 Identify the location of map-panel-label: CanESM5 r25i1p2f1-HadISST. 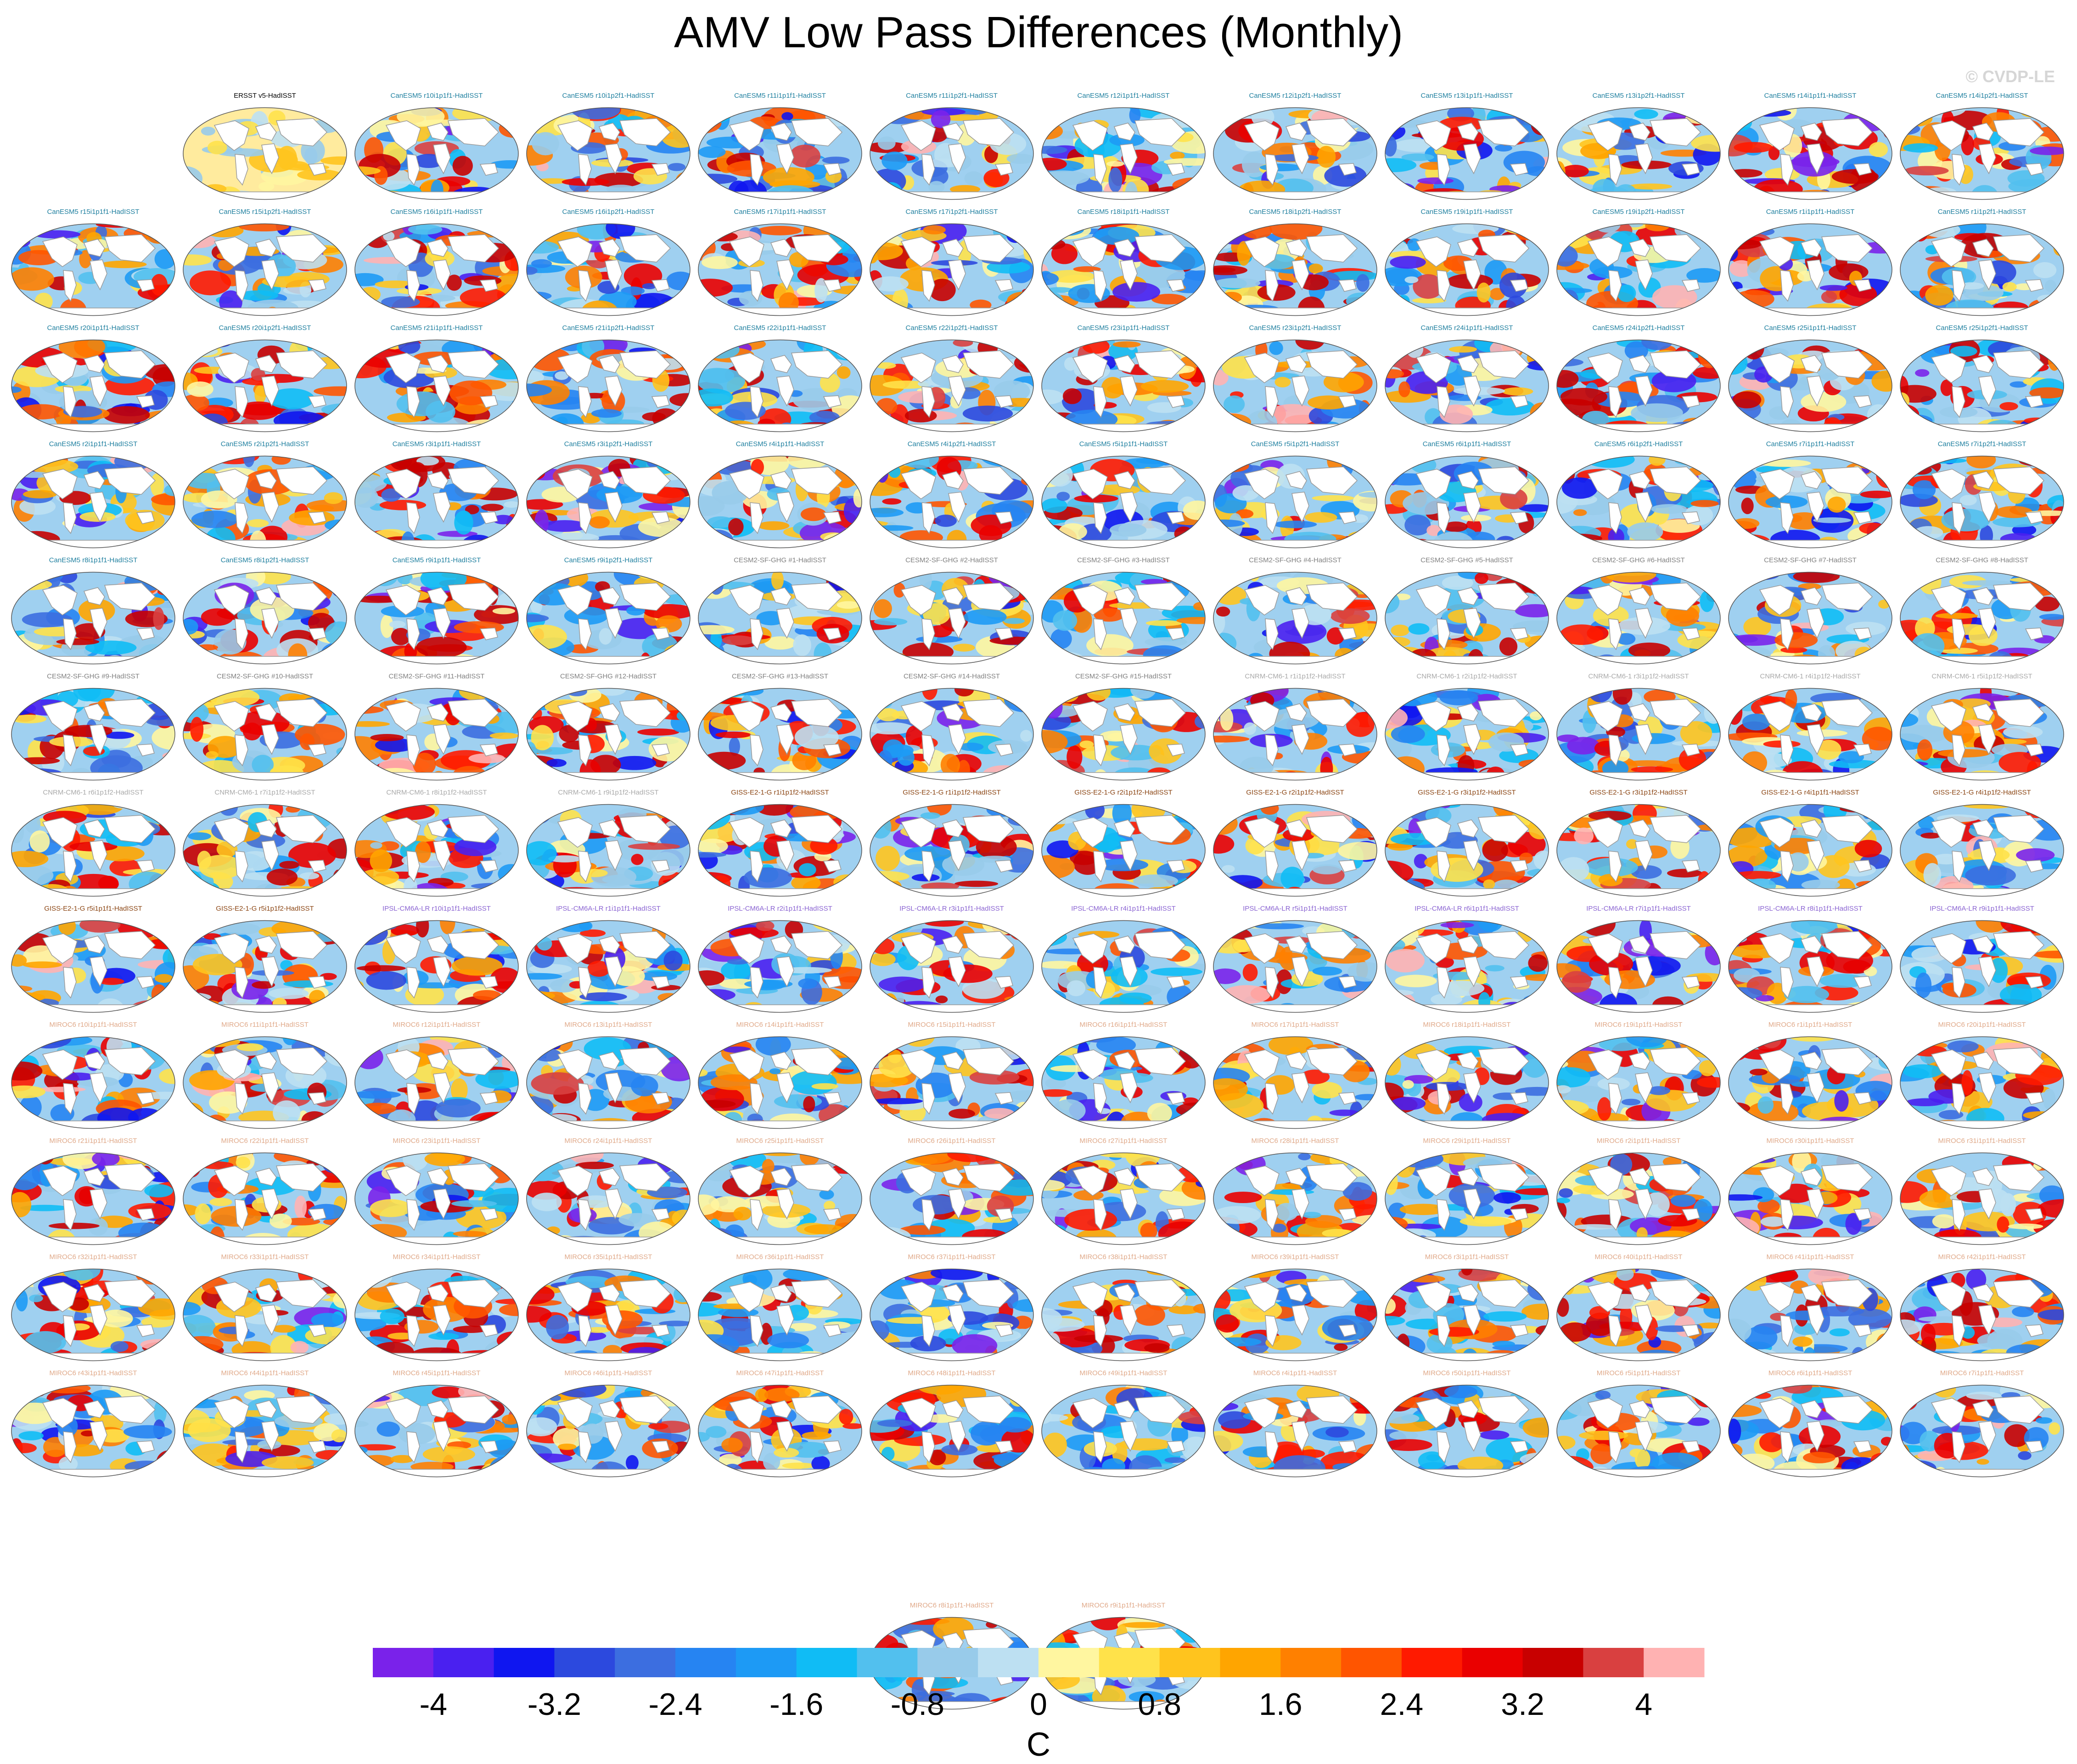
(1982, 328).